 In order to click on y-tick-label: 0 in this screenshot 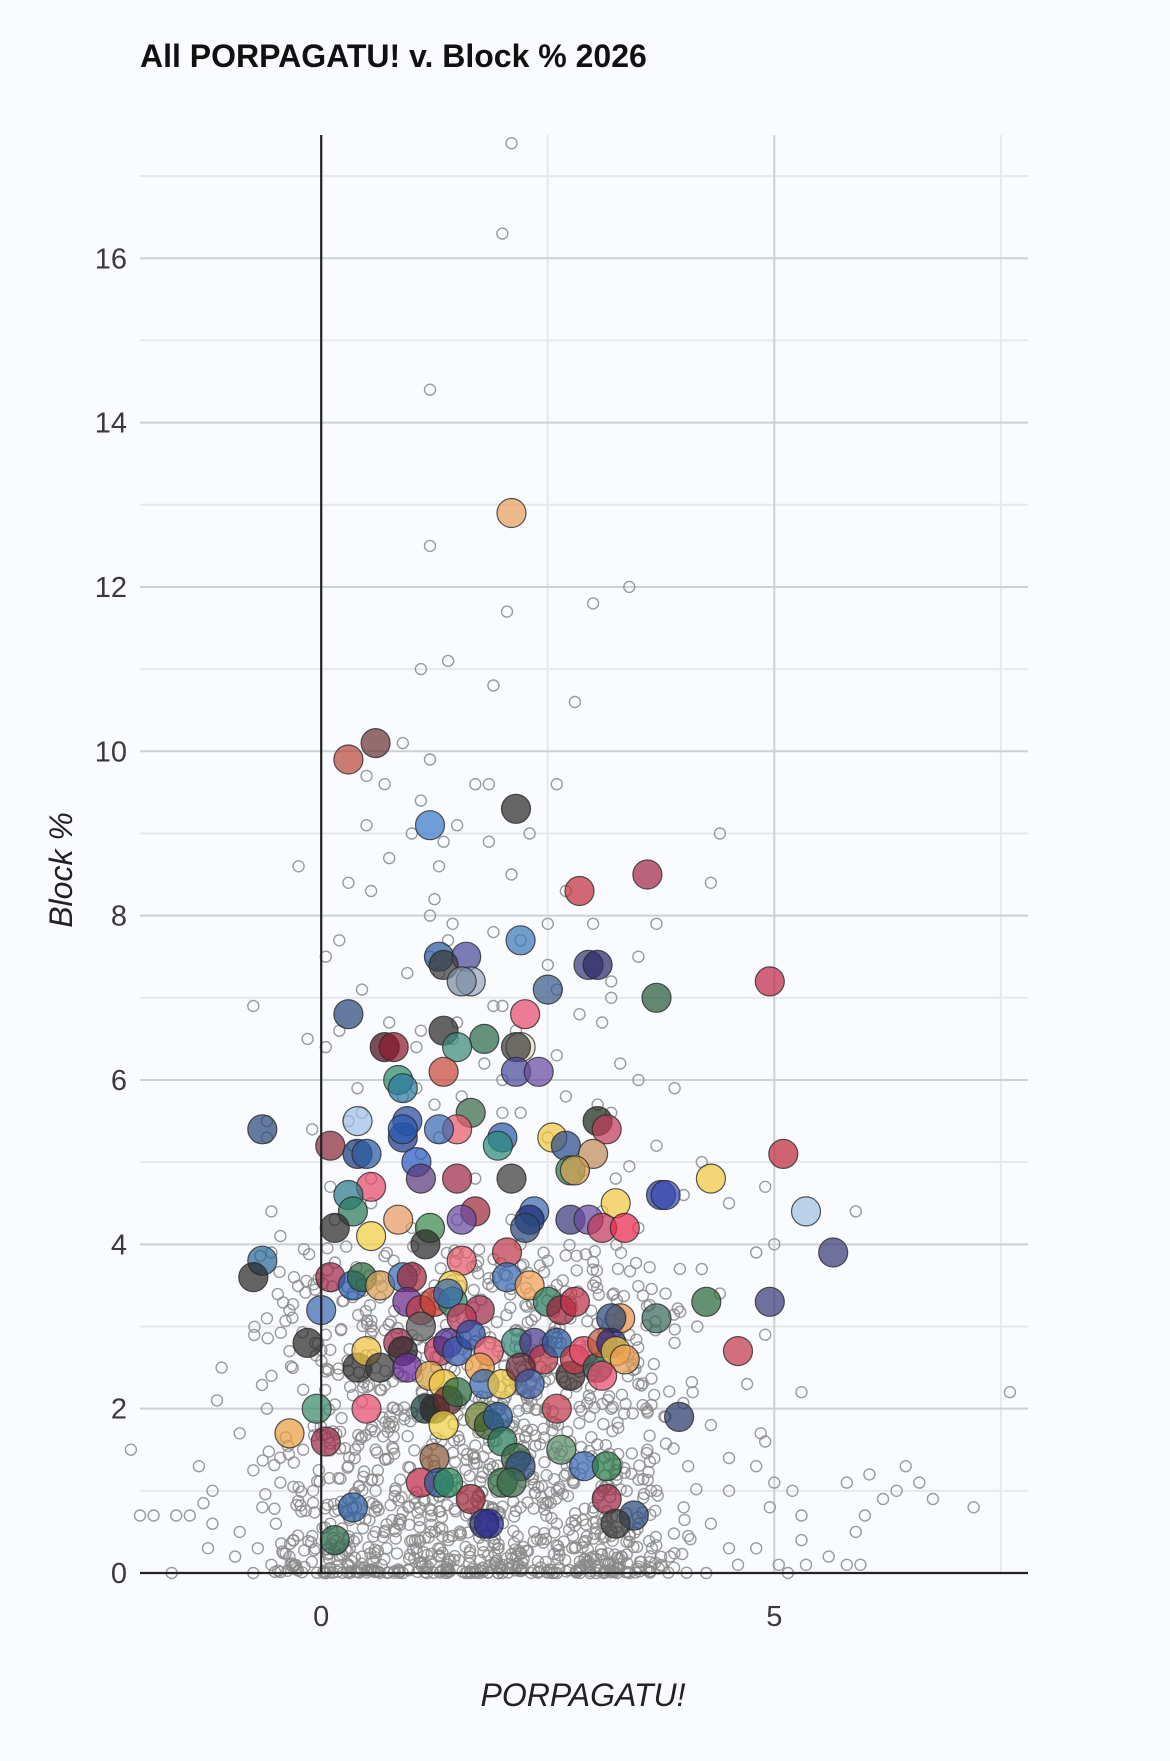, I will do `click(119, 1574)`.